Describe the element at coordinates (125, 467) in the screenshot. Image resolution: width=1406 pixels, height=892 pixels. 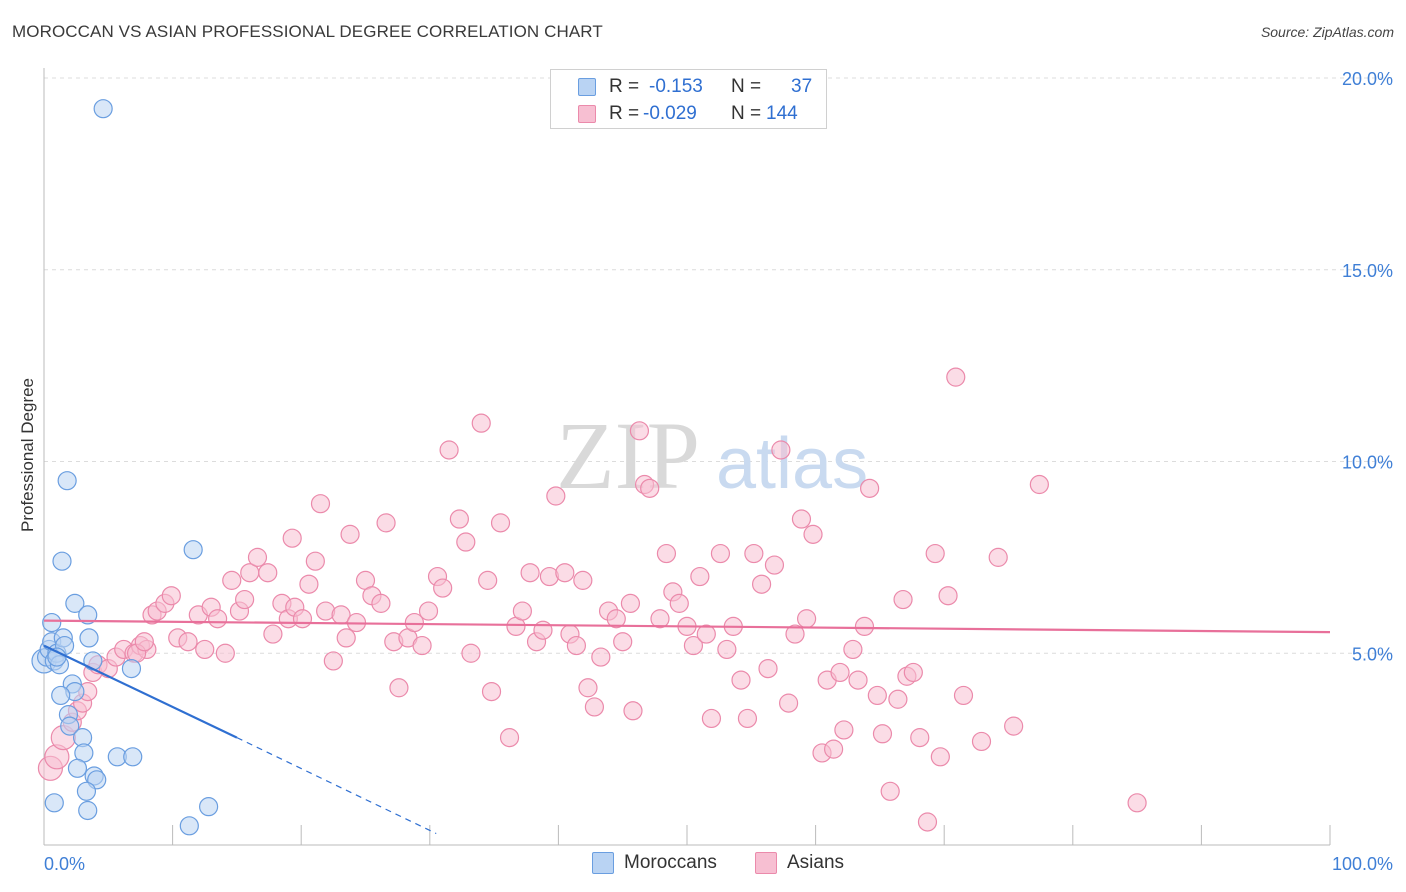
I see `moroccans-series` at that location.